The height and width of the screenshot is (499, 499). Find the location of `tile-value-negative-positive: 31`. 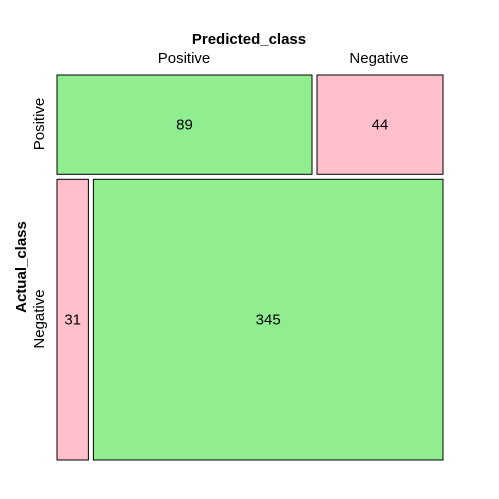

tile-value-negative-positive: 31 is located at coordinates (72, 320).